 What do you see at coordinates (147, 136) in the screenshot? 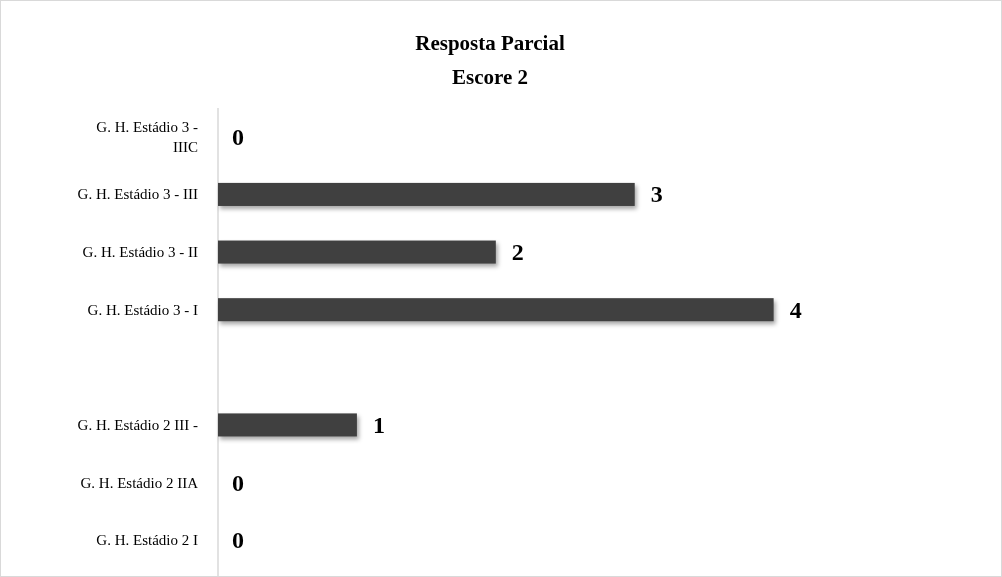
I see `y-tick-label: G. H. Estádio 3 - IIIC` at bounding box center [147, 136].